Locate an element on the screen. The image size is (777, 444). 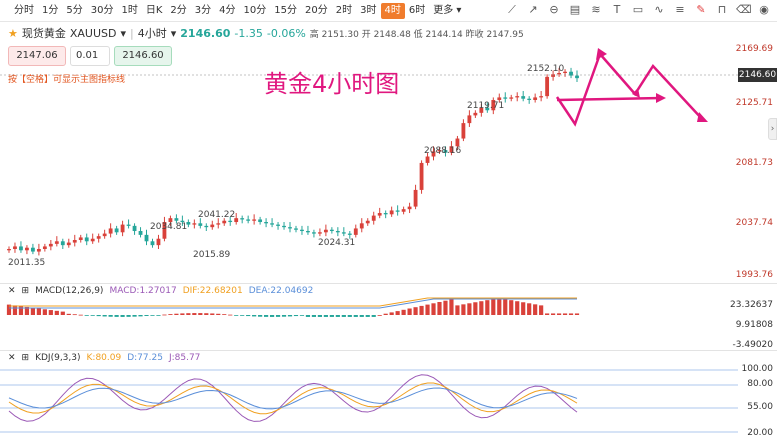
interval-9: 10分 is located at coordinates (255, 10).